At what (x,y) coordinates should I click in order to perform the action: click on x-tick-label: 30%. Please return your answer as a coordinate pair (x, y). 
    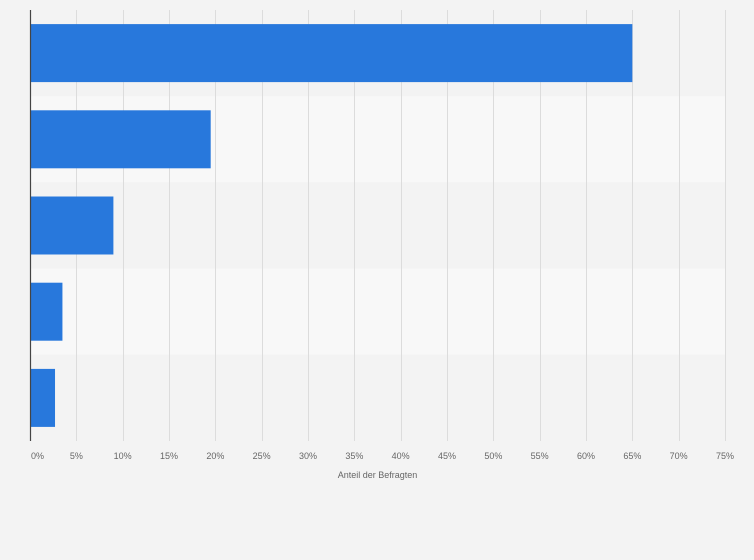
    Looking at the image, I should click on (308, 456).